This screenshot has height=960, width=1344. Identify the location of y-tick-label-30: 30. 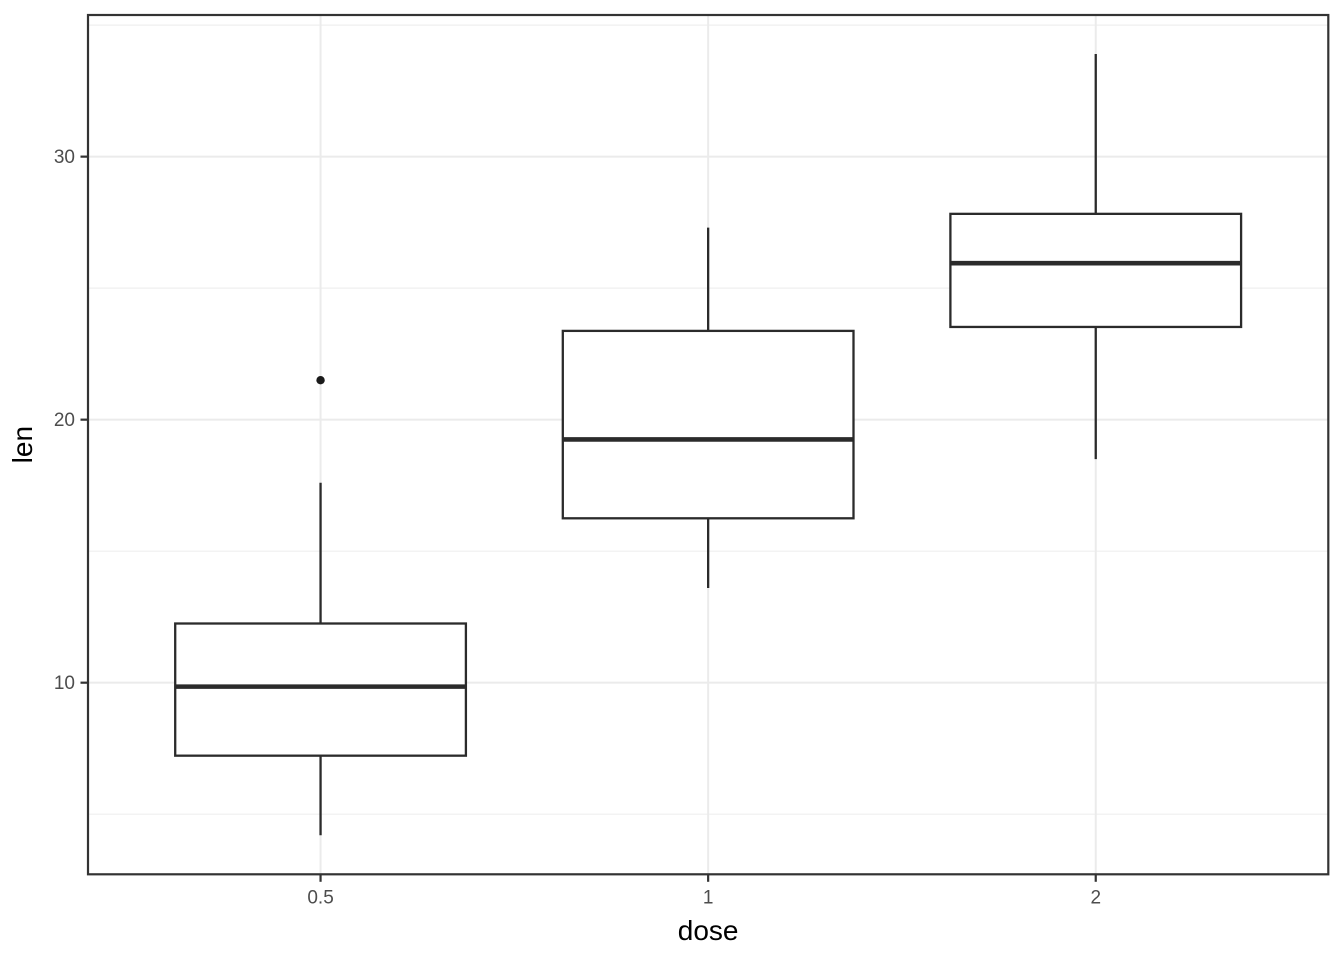
(64, 157).